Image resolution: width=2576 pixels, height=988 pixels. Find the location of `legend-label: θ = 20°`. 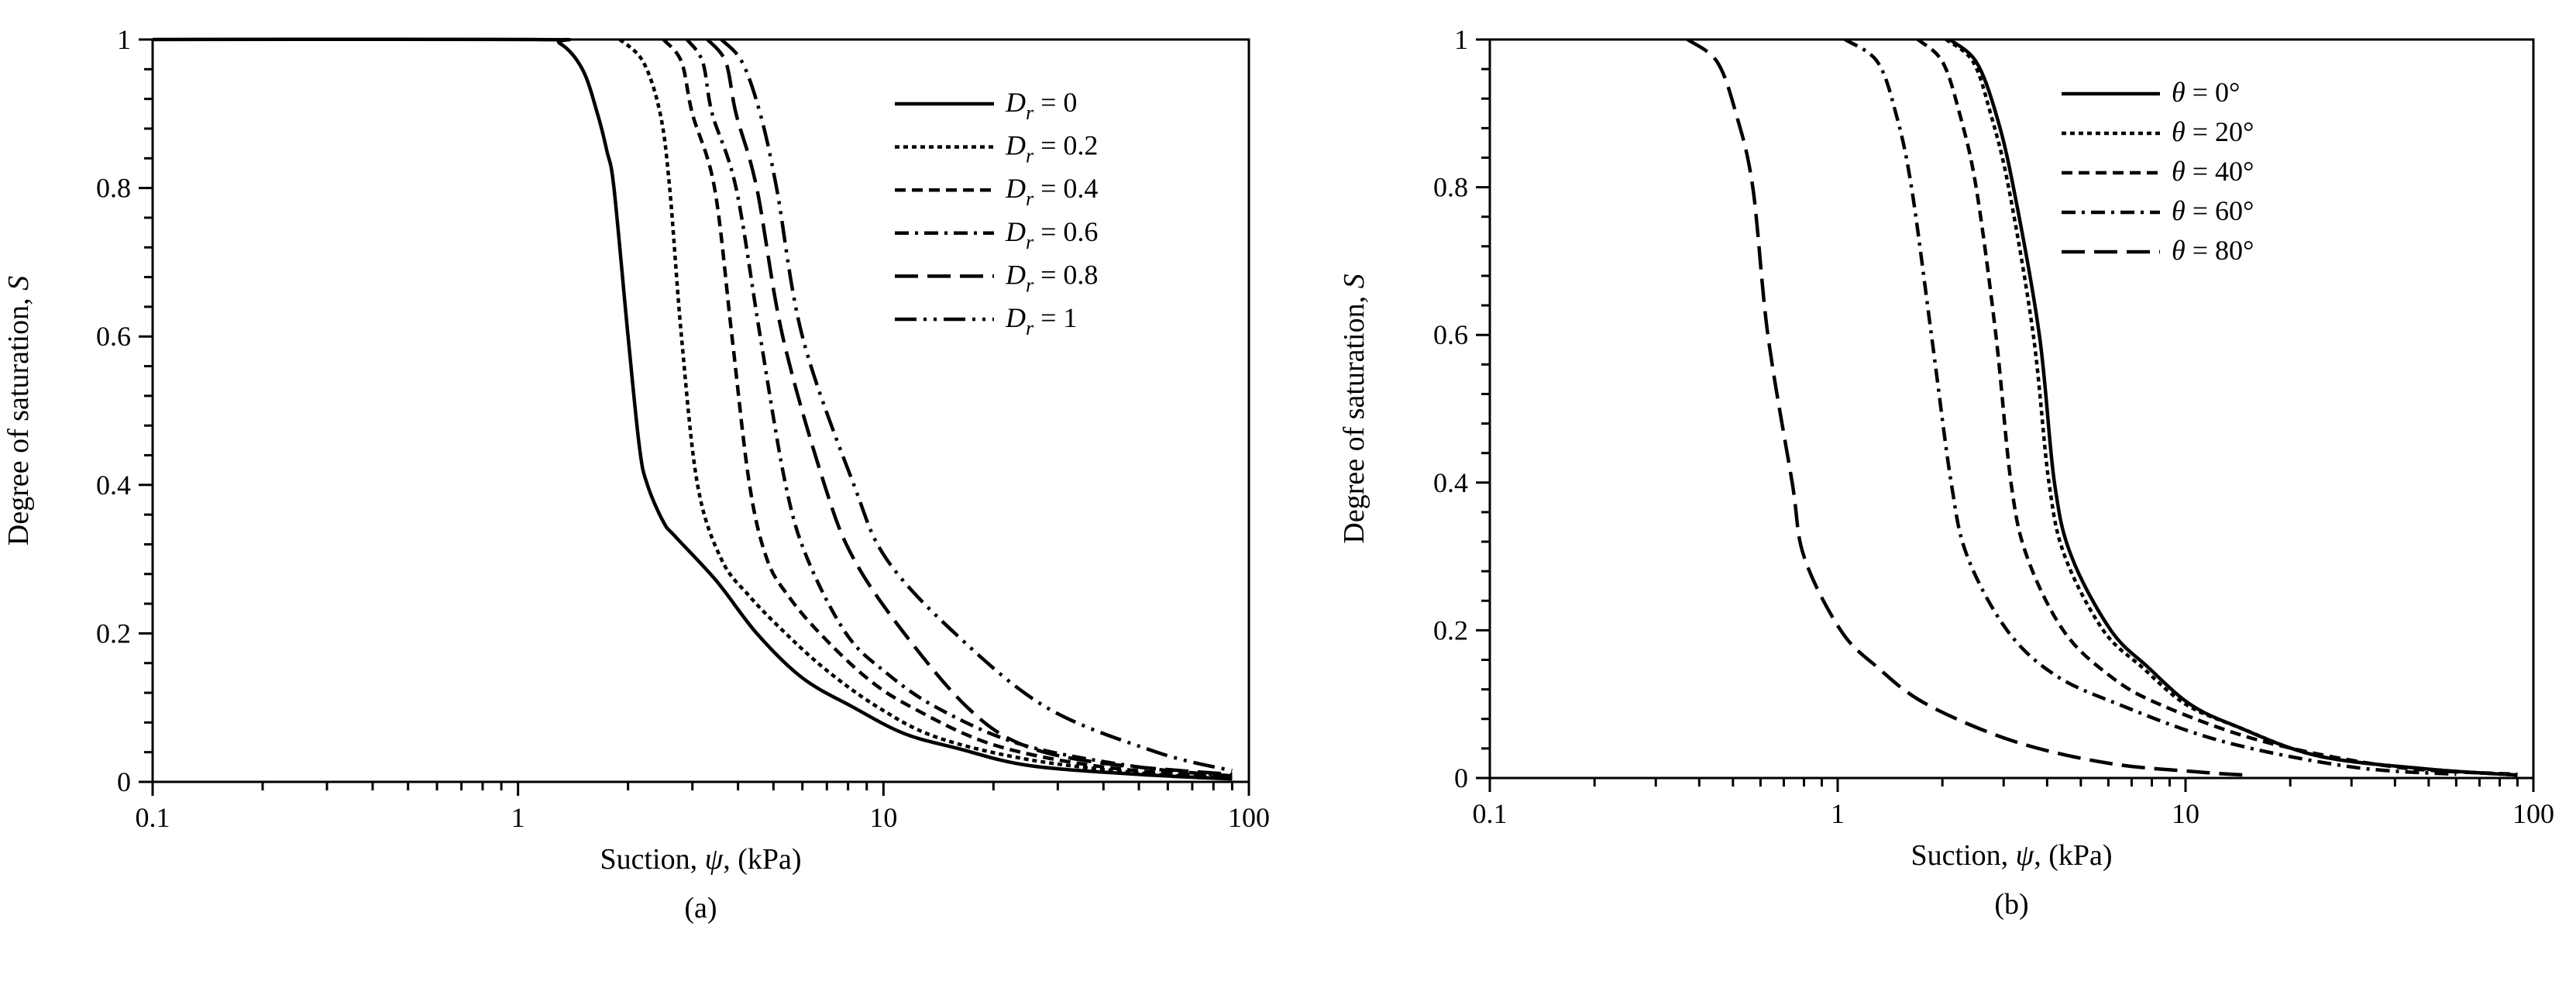

legend-label: θ = 20° is located at coordinates (2213, 131).